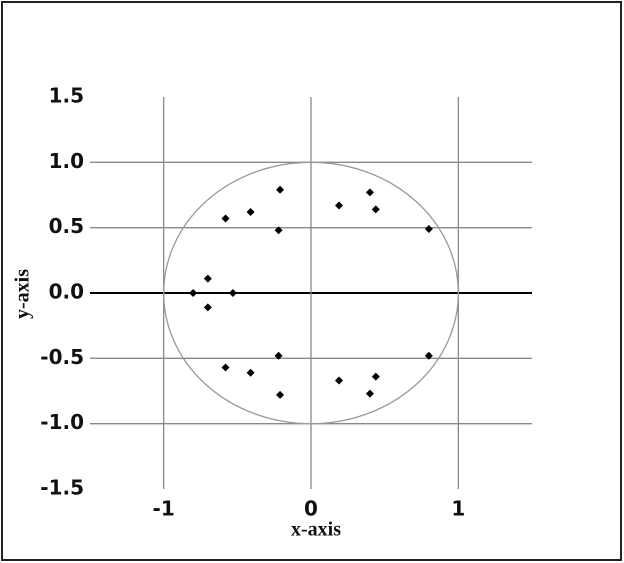  Describe the element at coordinates (62, 357) in the screenshot. I see `y-tick-label: -0.5` at that location.